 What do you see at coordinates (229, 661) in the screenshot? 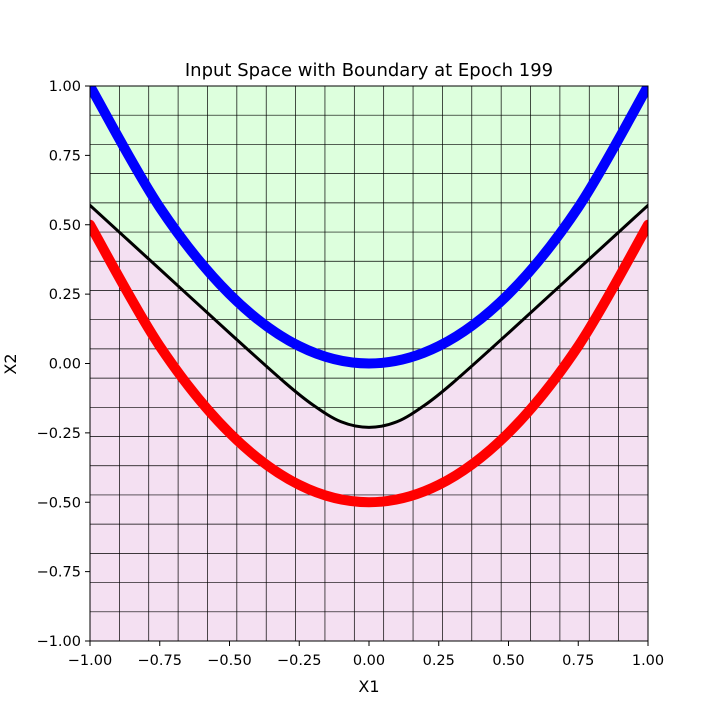
I see `x-tick-label: −0.50` at bounding box center [229, 661].